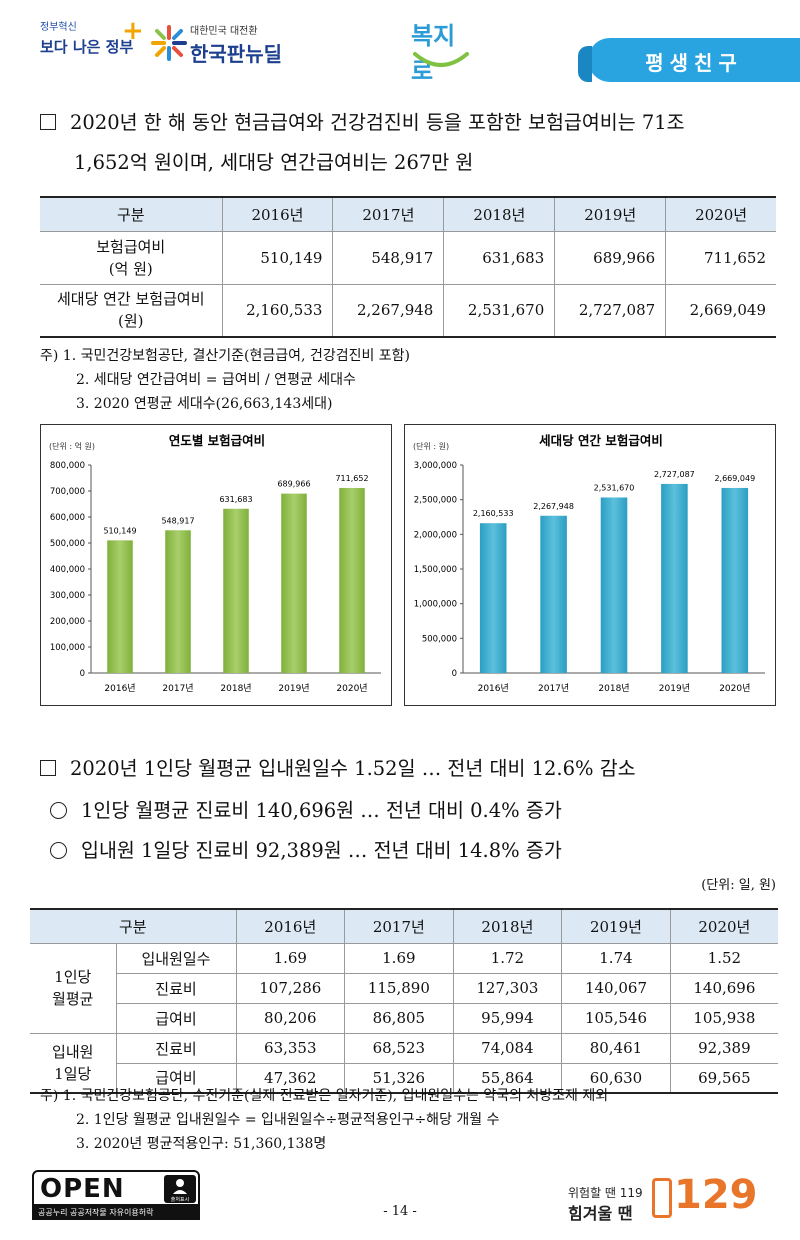  What do you see at coordinates (454, 674) in the screenshot?
I see `y-tick-label: 0` at bounding box center [454, 674].